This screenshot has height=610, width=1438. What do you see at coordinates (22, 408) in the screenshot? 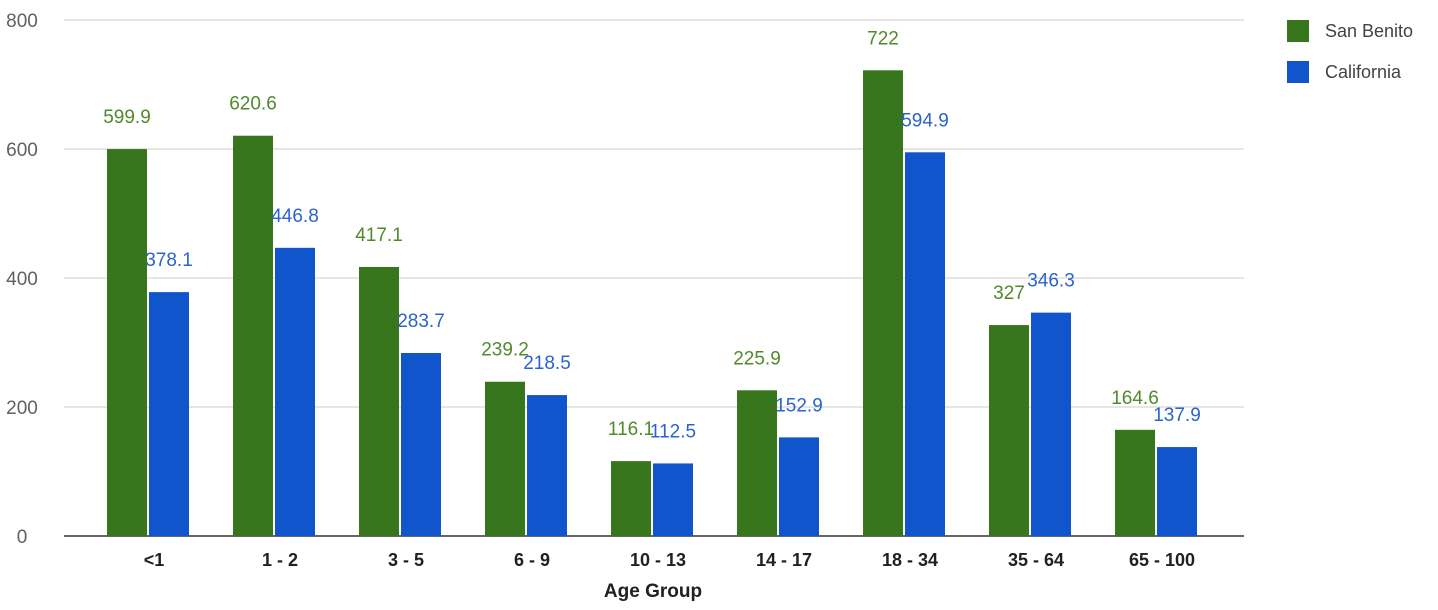
I see `y-tick-label: 200` at bounding box center [22, 408].